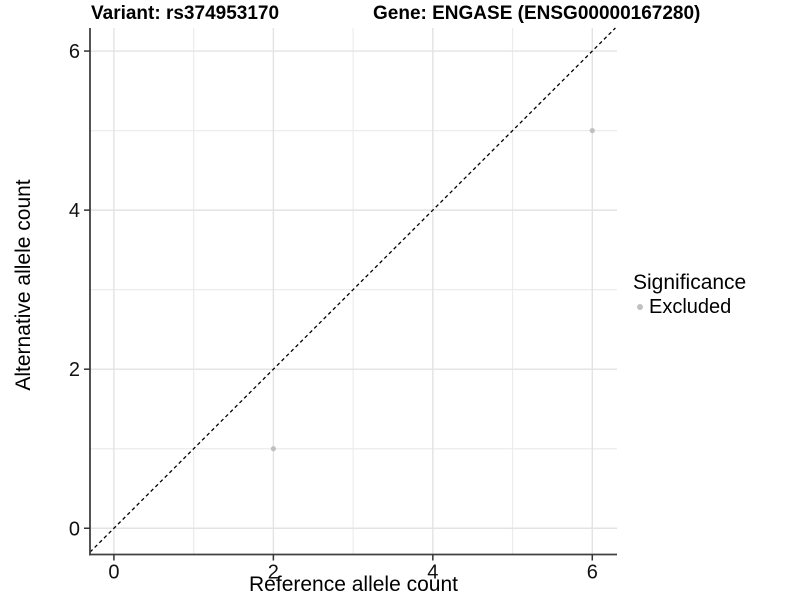  I want to click on legend-title: Significance, so click(690, 282).